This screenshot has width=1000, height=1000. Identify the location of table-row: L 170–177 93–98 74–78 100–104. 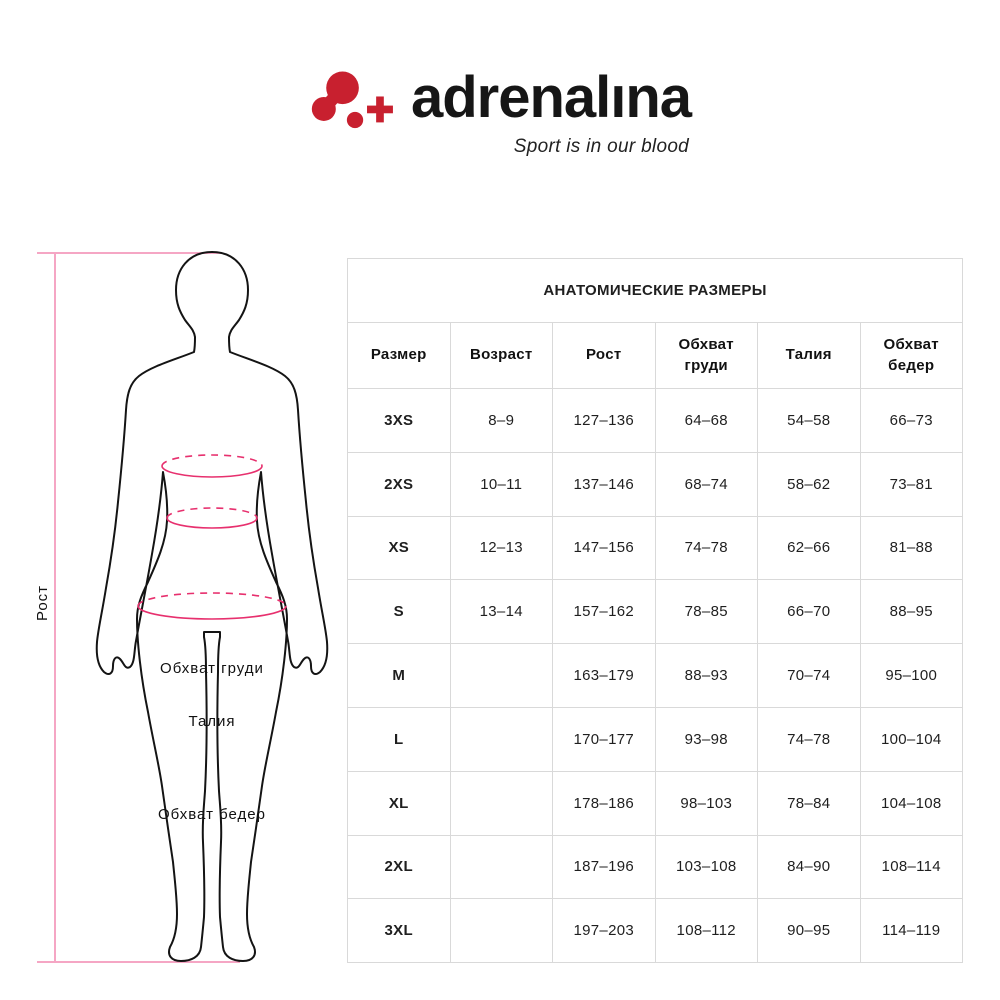
(655, 739).